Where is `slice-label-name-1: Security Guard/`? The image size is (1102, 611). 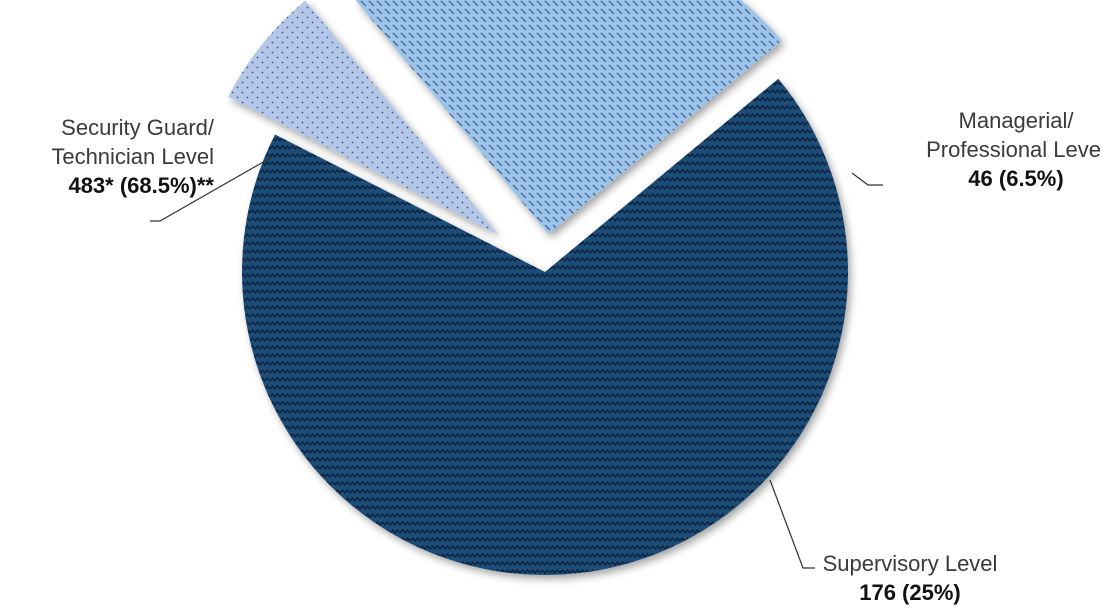 slice-label-name-1: Security Guard/ is located at coordinates (138, 127).